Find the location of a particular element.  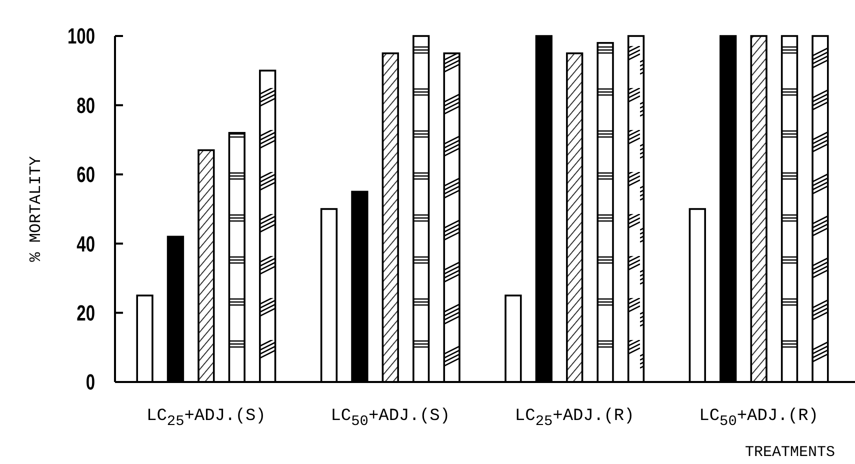

x-axis-title: TREATMENTS is located at coordinates (790, 452).